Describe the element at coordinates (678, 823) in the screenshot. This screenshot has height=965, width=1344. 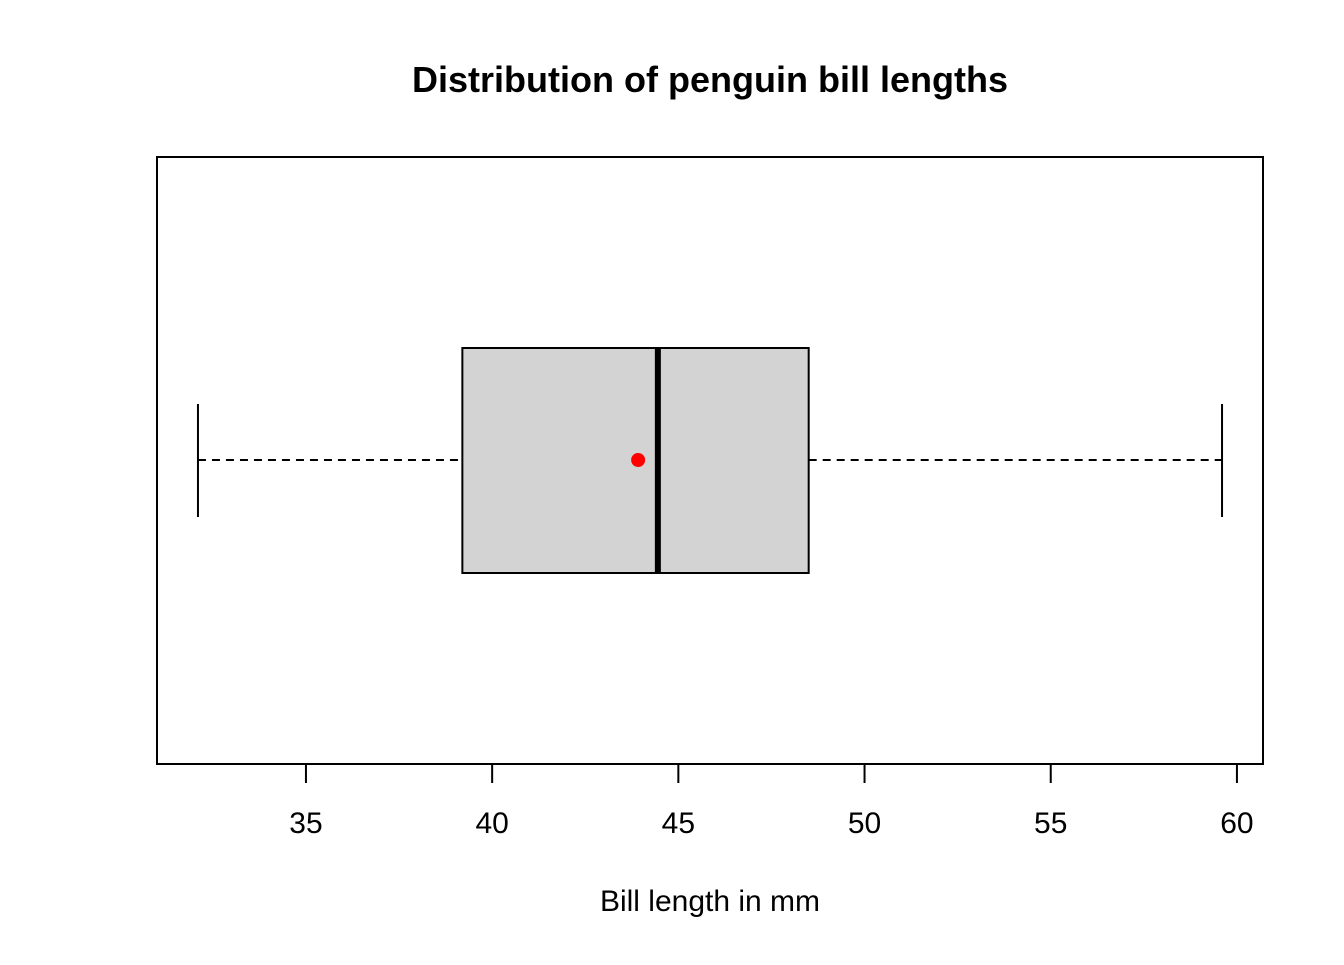
I see `x-tick-label: 45` at that location.